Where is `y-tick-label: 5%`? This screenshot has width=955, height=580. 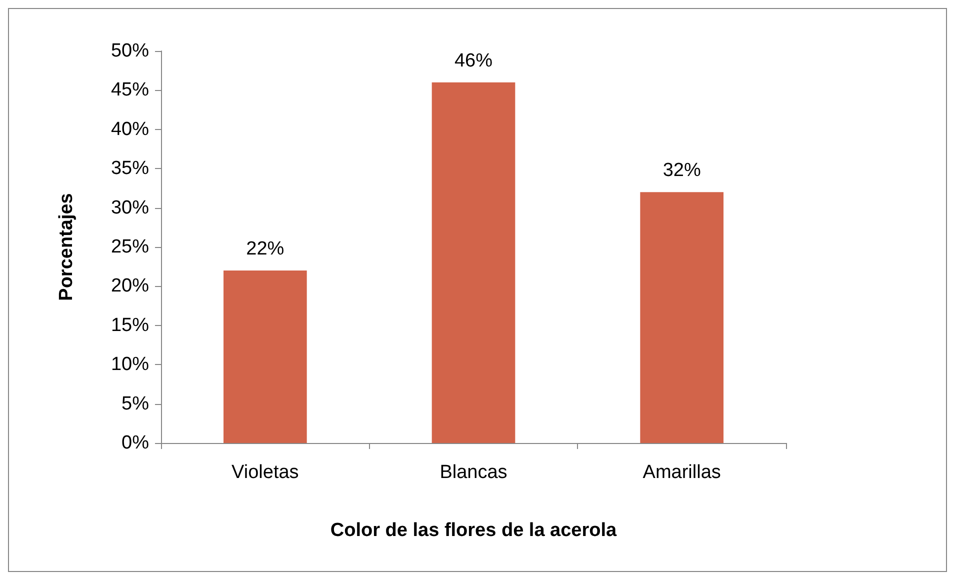 y-tick-label: 5% is located at coordinates (136, 403).